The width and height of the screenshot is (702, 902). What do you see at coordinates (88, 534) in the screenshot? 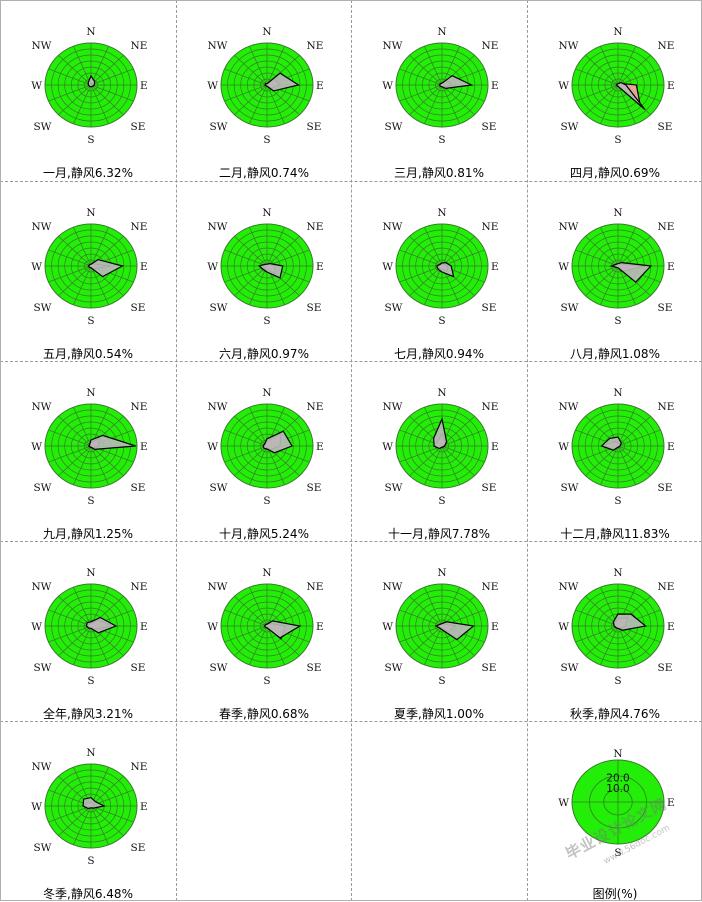
I see `chart-caption: 九月,静风1.25%` at bounding box center [88, 534].